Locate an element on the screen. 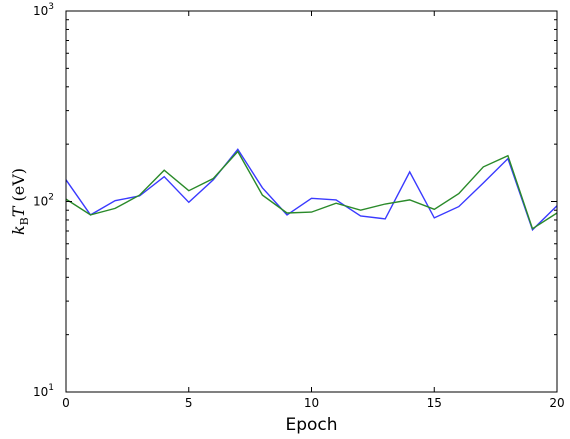 Image resolution: width=570 pixels, height=439 pixels. x-tick-label: 0 is located at coordinates (66, 403).